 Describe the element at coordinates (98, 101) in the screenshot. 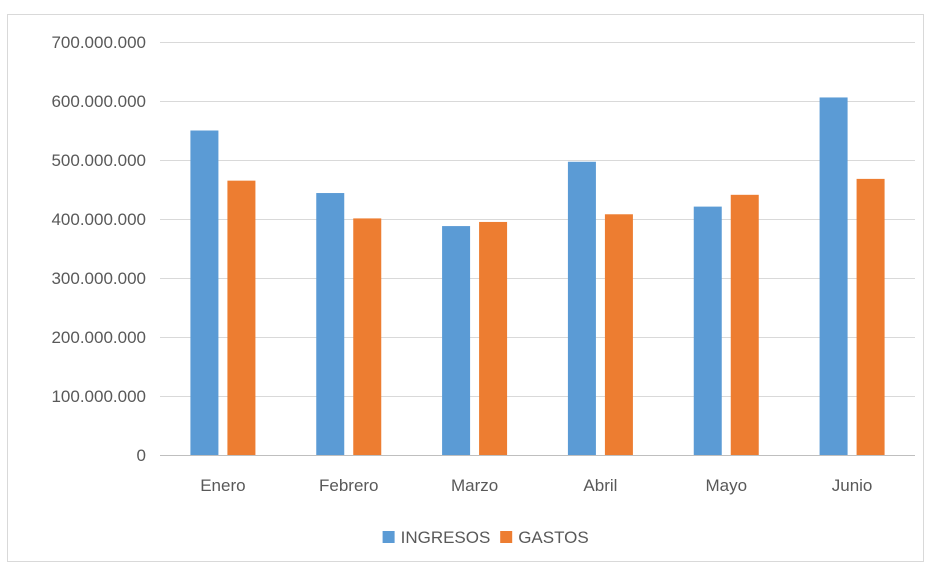

I see `y-tick-label: 600.000.000` at that location.